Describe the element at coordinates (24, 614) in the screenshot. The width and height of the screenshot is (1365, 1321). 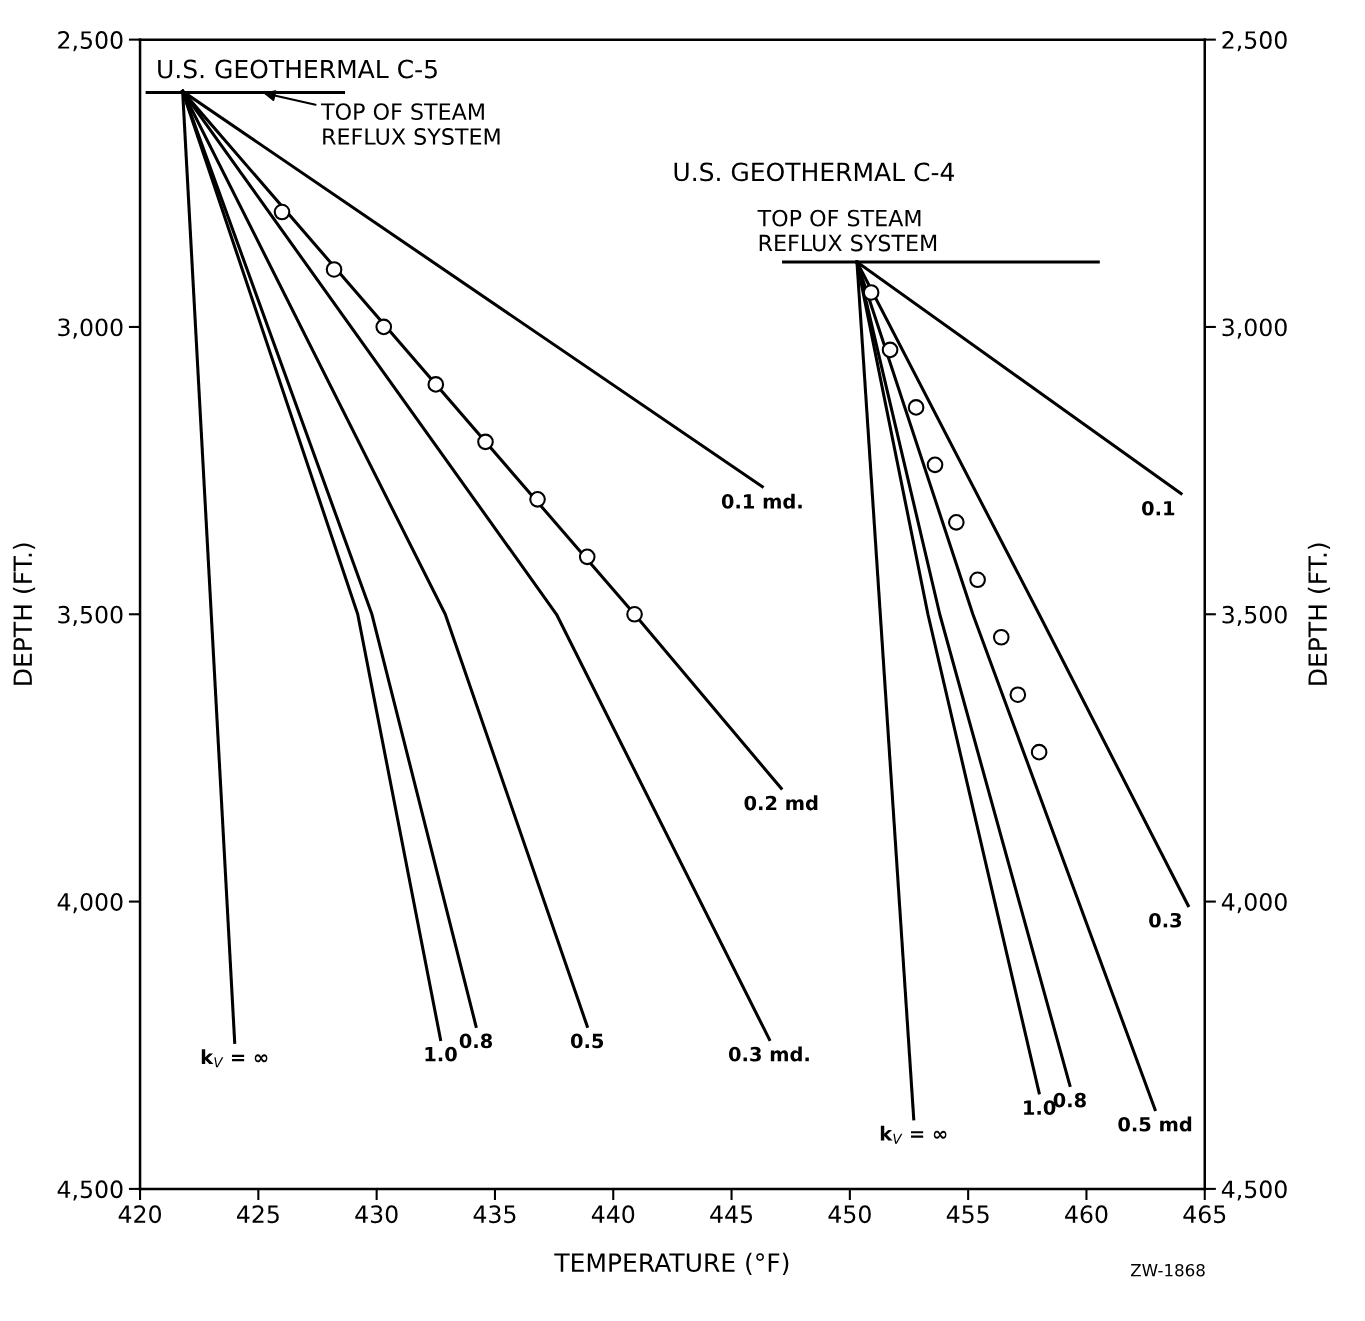
I see `y-axis-title: DEPTH (FT.)` at that location.